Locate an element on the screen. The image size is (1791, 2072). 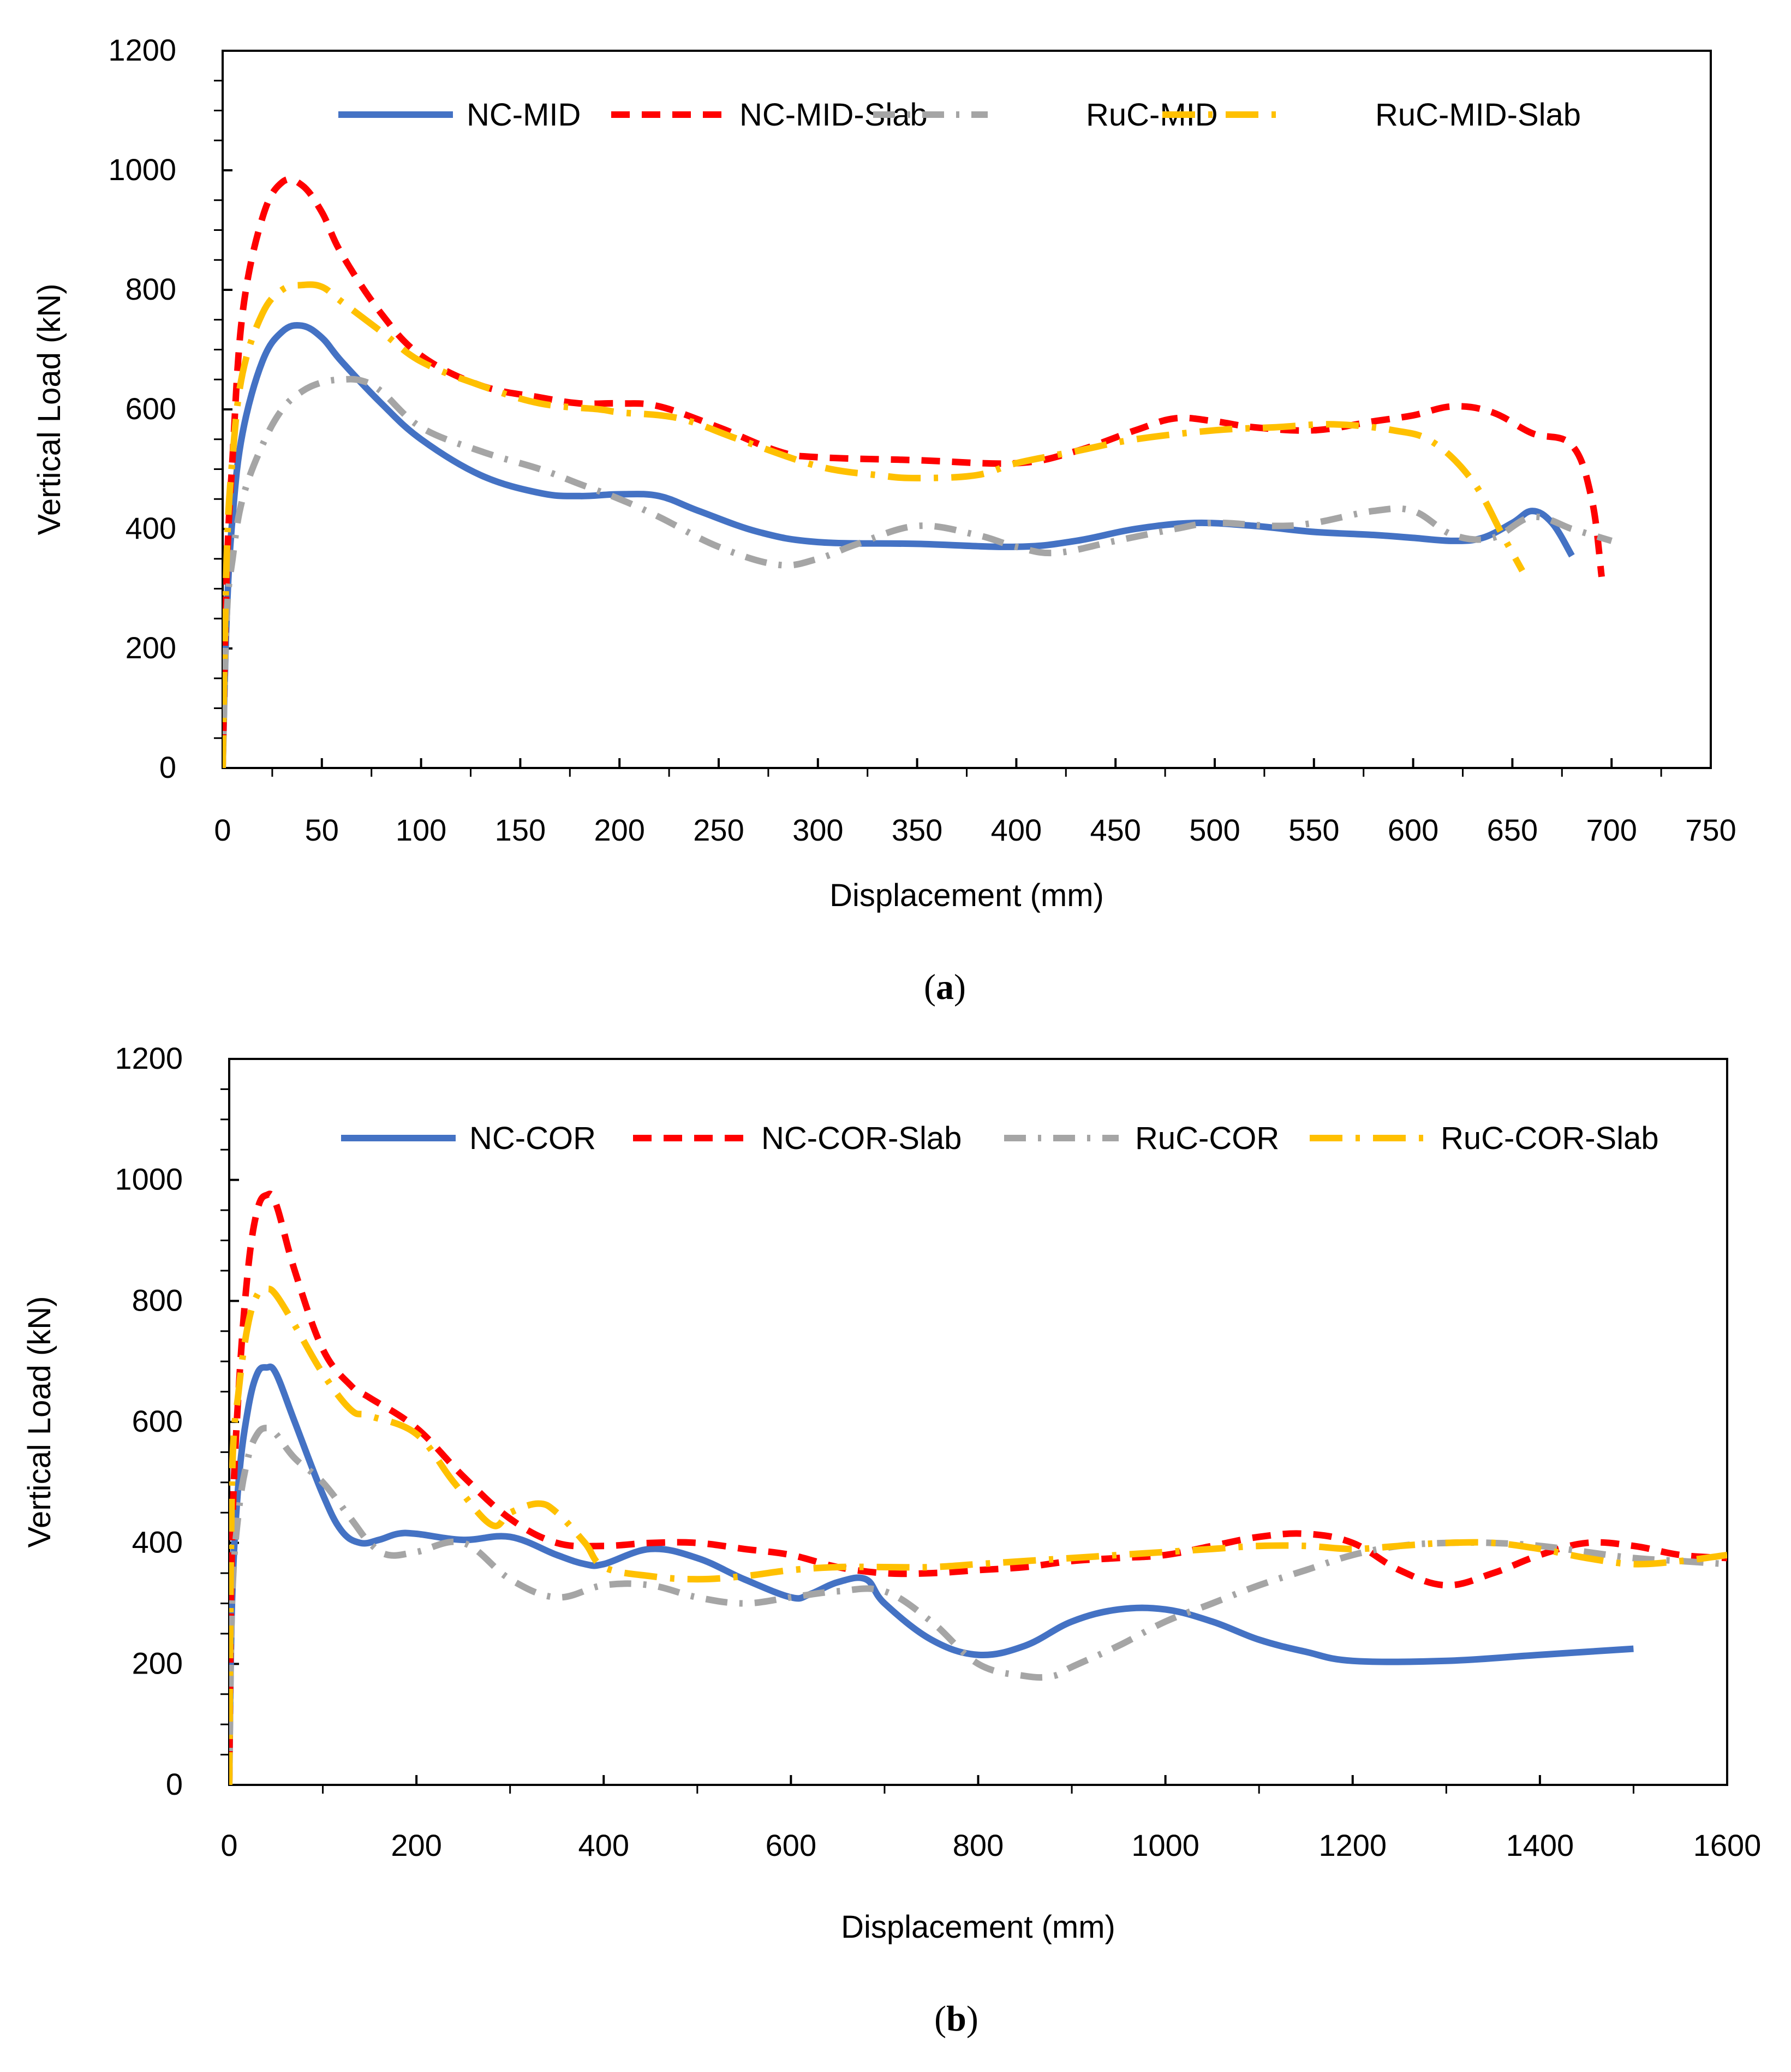
legend-label-nc-cor: NC-COR is located at coordinates (532, 1138).